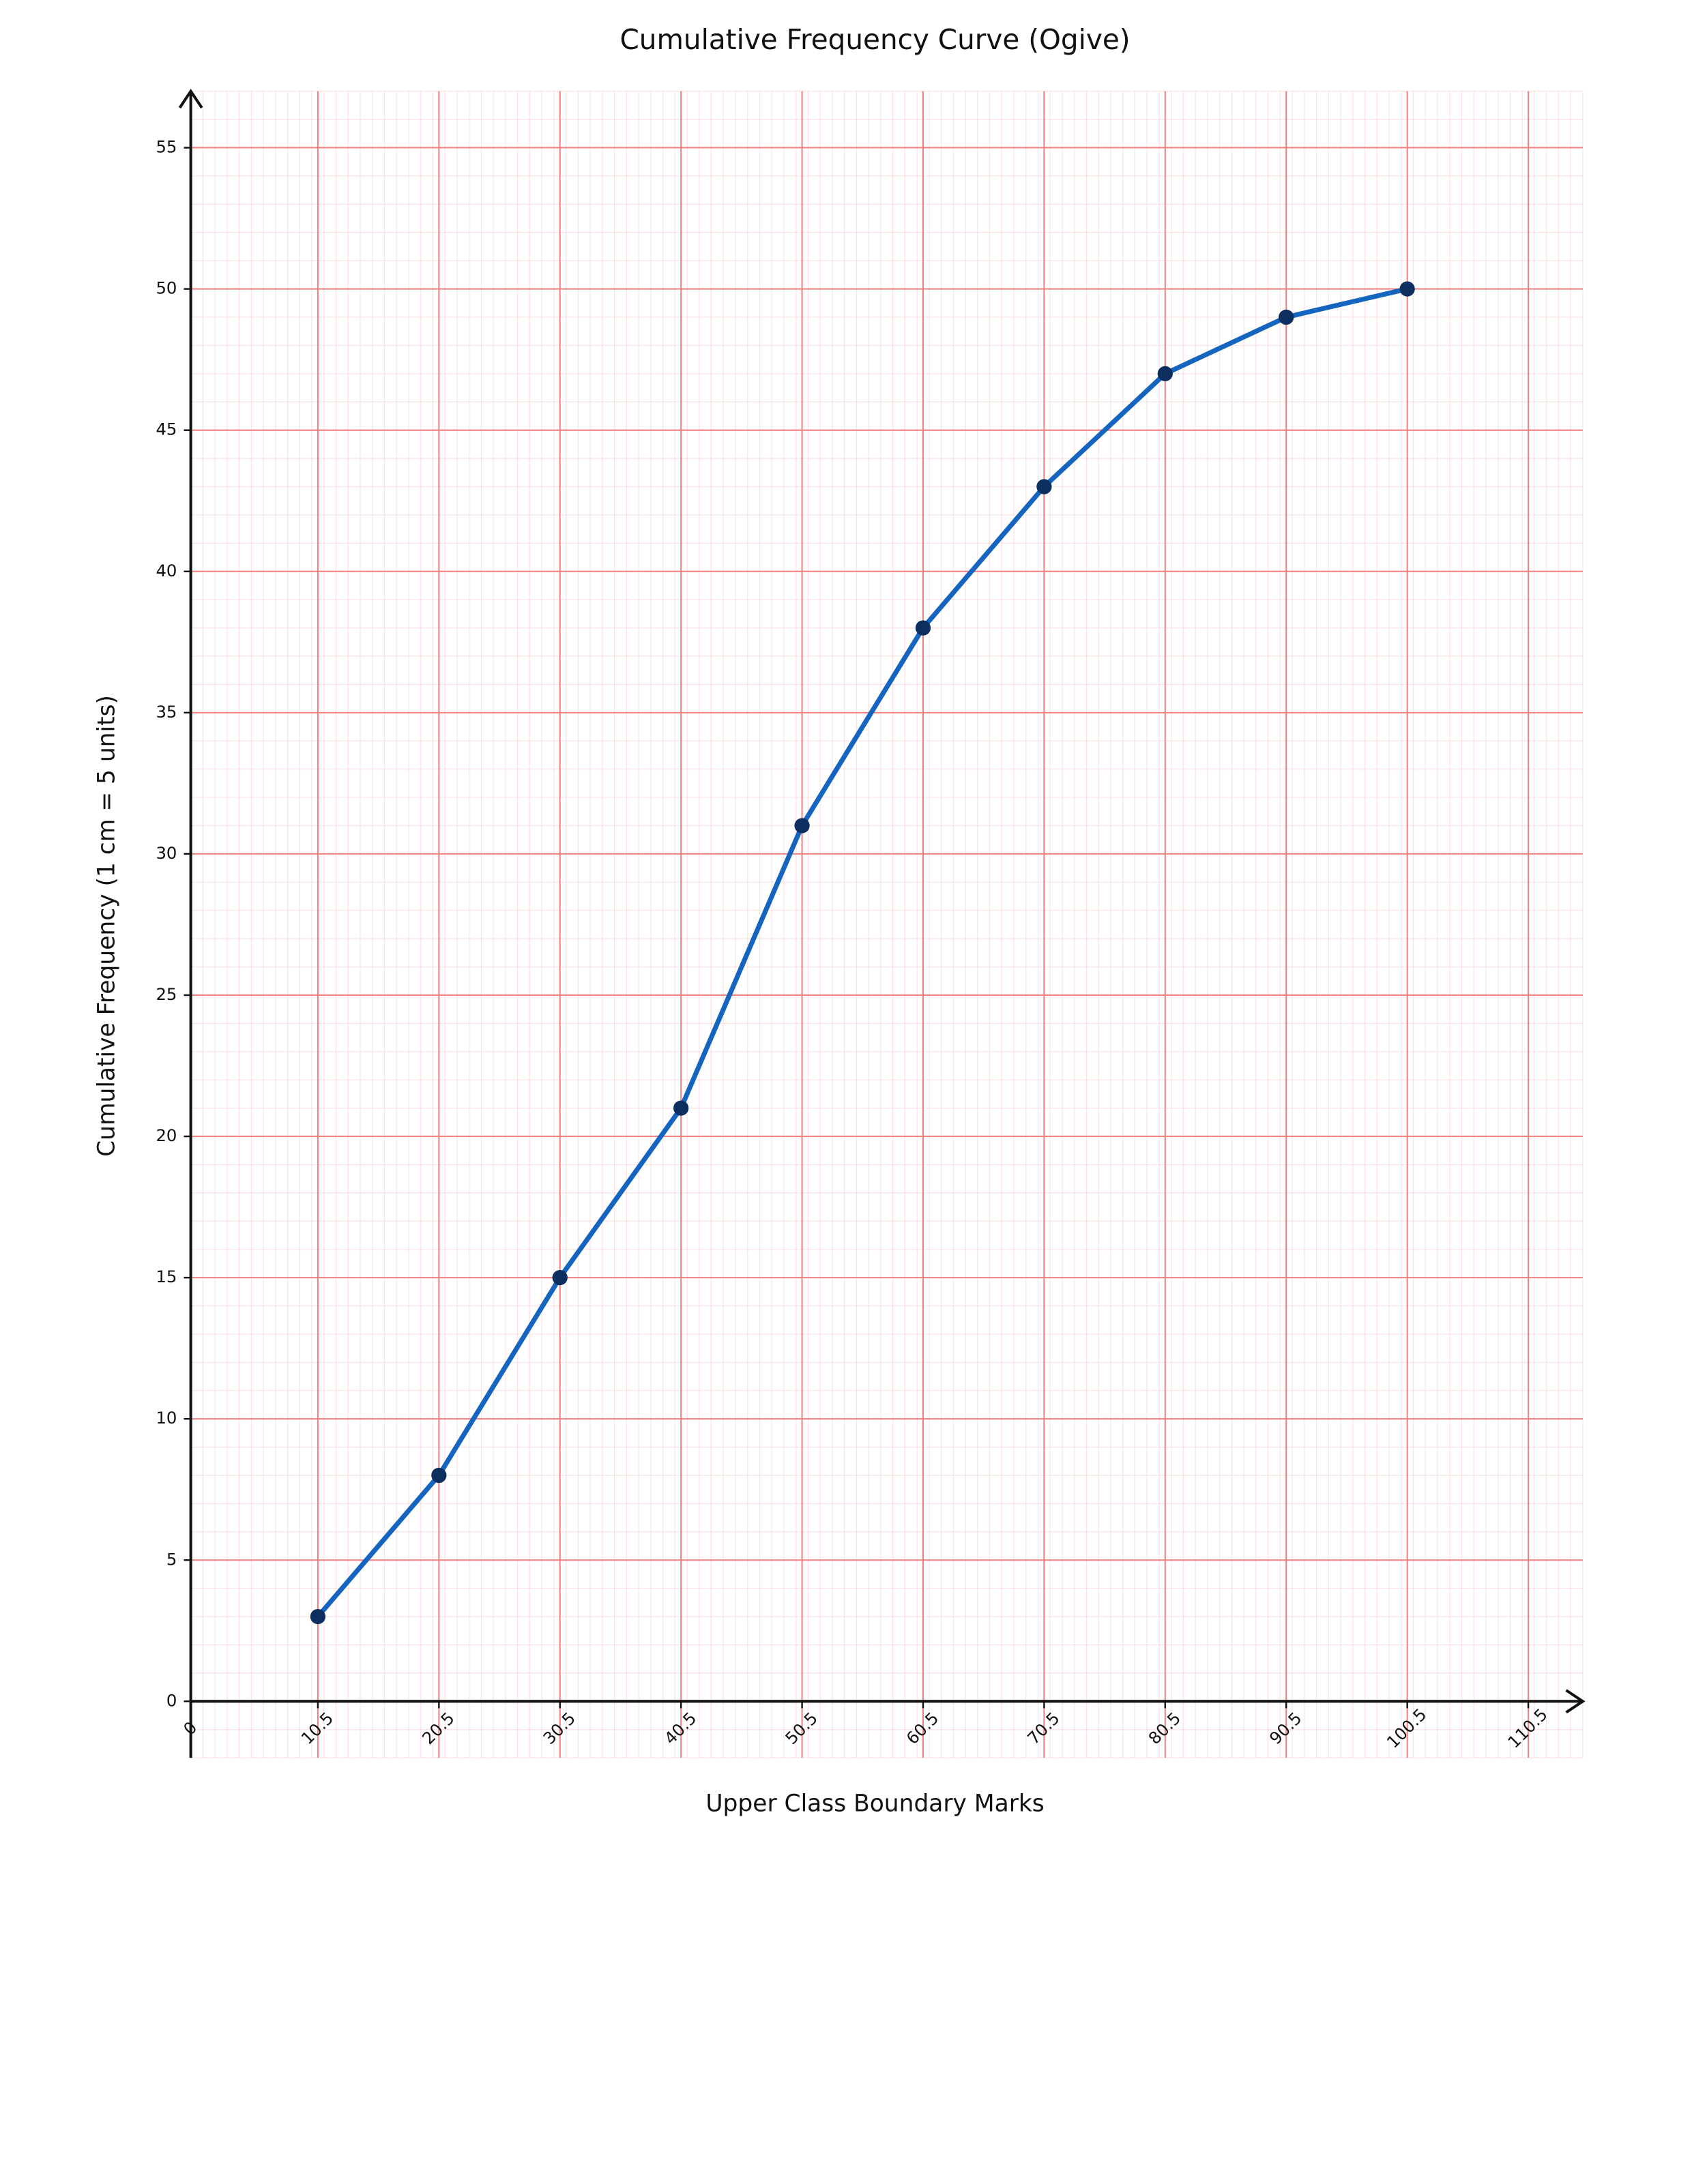 Image resolution: width=1692 pixels, height=2184 pixels. I want to click on y-tick-label: 55, so click(166, 147).